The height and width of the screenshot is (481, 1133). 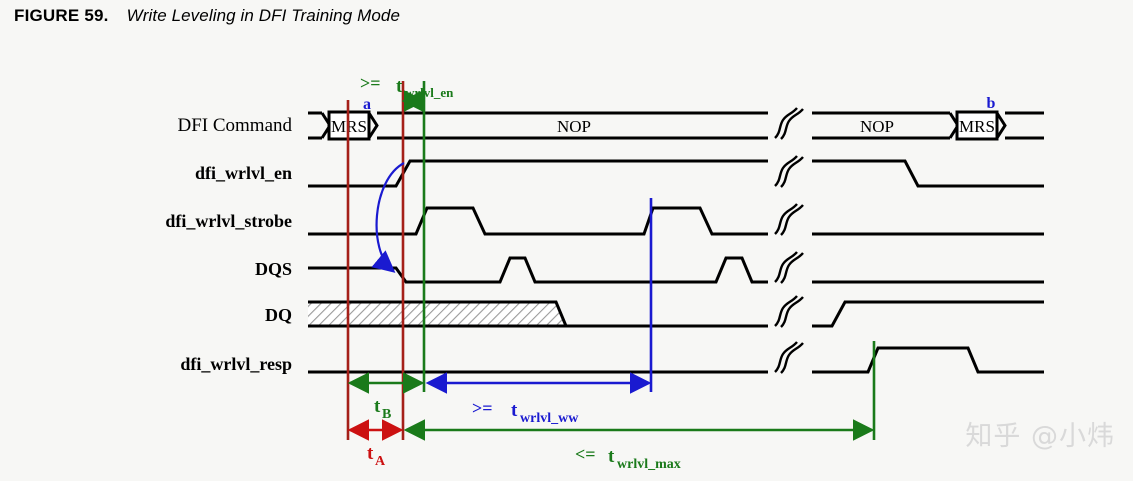 I want to click on signal-label-dfi-wrlvl-resp: dfi_wrlvl_resp, so click(x=236, y=364).